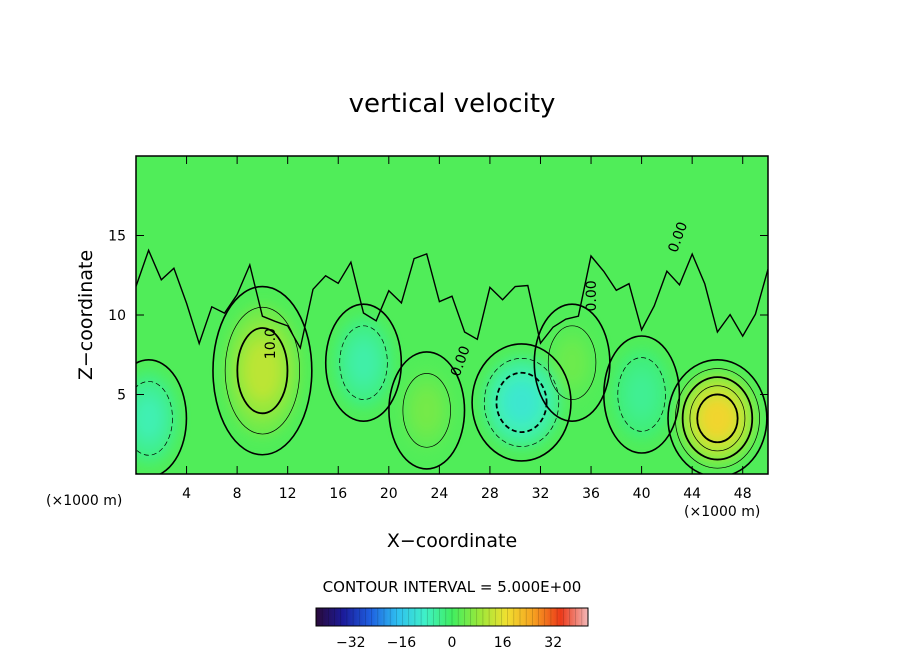 The image size is (904, 654). Describe the element at coordinates (743, 494) in the screenshot. I see `x-tick-label: 48` at that location.